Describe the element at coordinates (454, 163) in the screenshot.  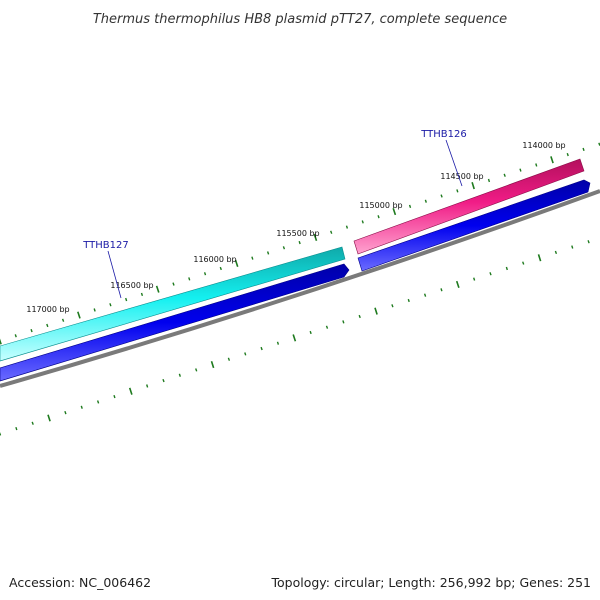
I see `gene-leader-tthb126` at that location.